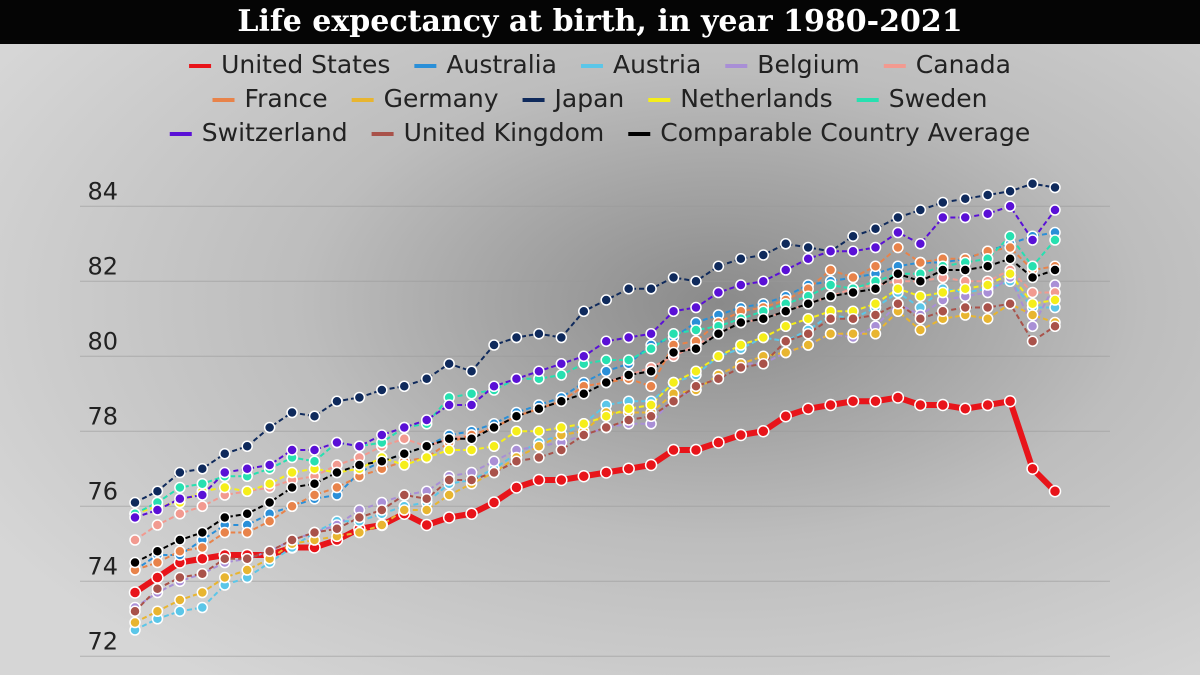 The width and height of the screenshot is (1200, 675). Describe the element at coordinates (657, 64) in the screenshot. I see `legend-label: Austria` at that location.